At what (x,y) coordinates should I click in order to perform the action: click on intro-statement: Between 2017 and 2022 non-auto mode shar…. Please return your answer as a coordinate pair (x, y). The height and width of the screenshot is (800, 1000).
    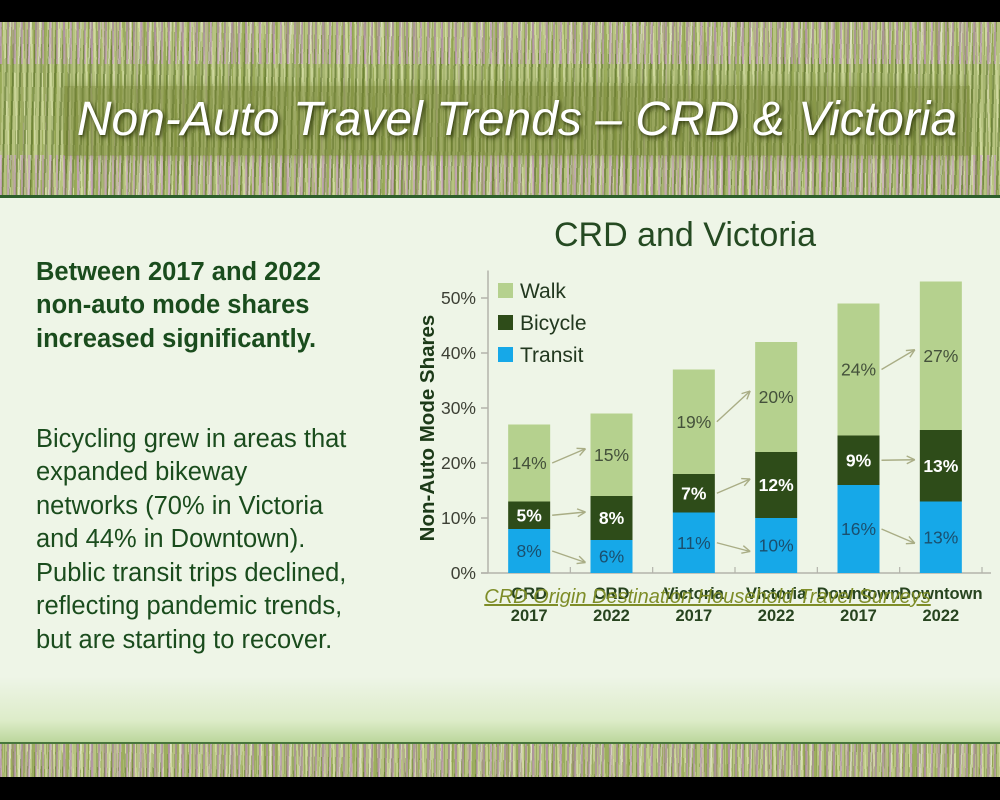
    Looking at the image, I should click on (178, 305).